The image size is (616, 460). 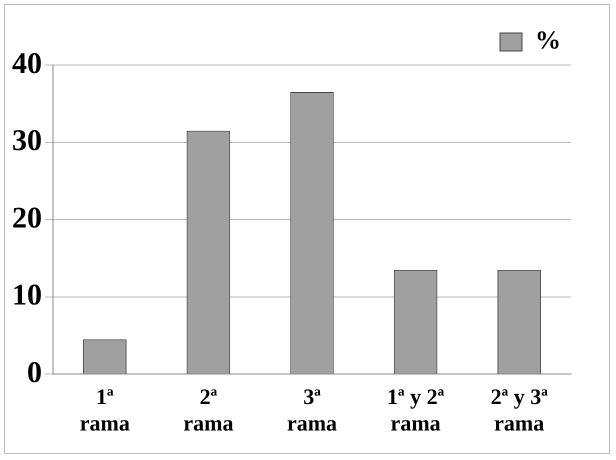 I want to click on legend-label: %, so click(x=548, y=40).